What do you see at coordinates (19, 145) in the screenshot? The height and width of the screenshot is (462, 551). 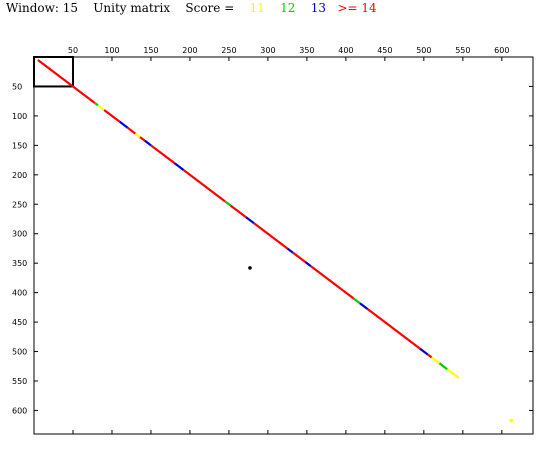 I see `y-tick-label-150: 150` at bounding box center [19, 145].